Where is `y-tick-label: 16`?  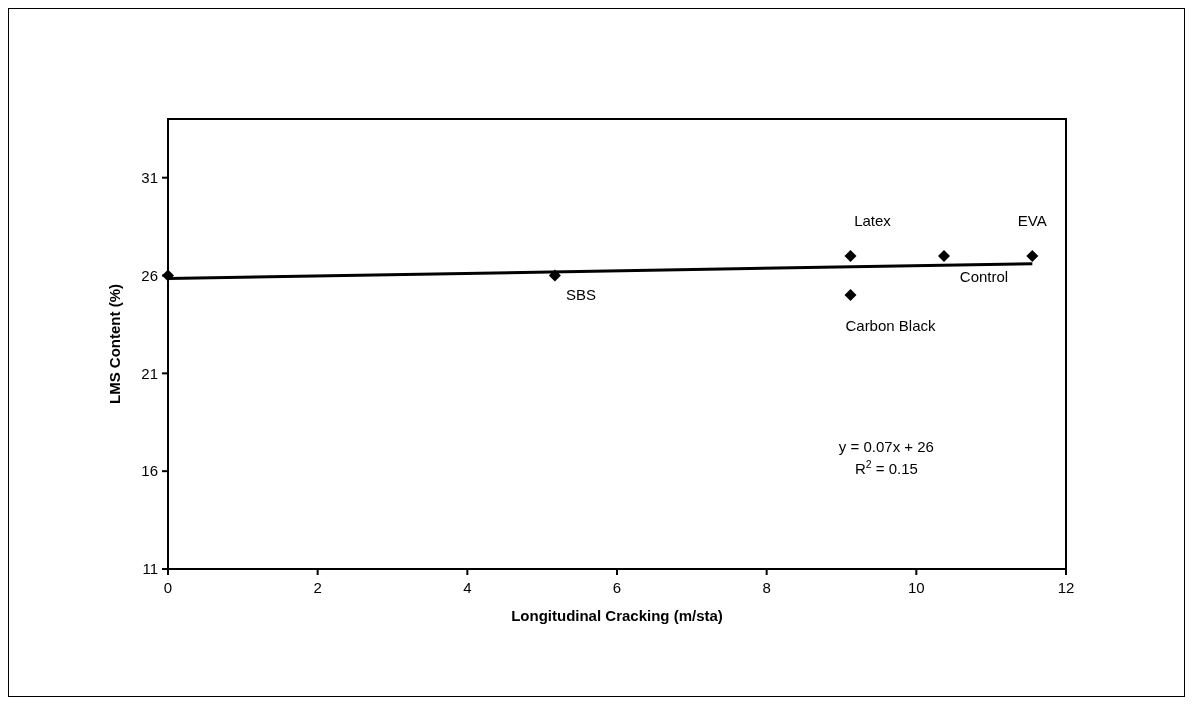 y-tick-label: 16 is located at coordinates (149, 471).